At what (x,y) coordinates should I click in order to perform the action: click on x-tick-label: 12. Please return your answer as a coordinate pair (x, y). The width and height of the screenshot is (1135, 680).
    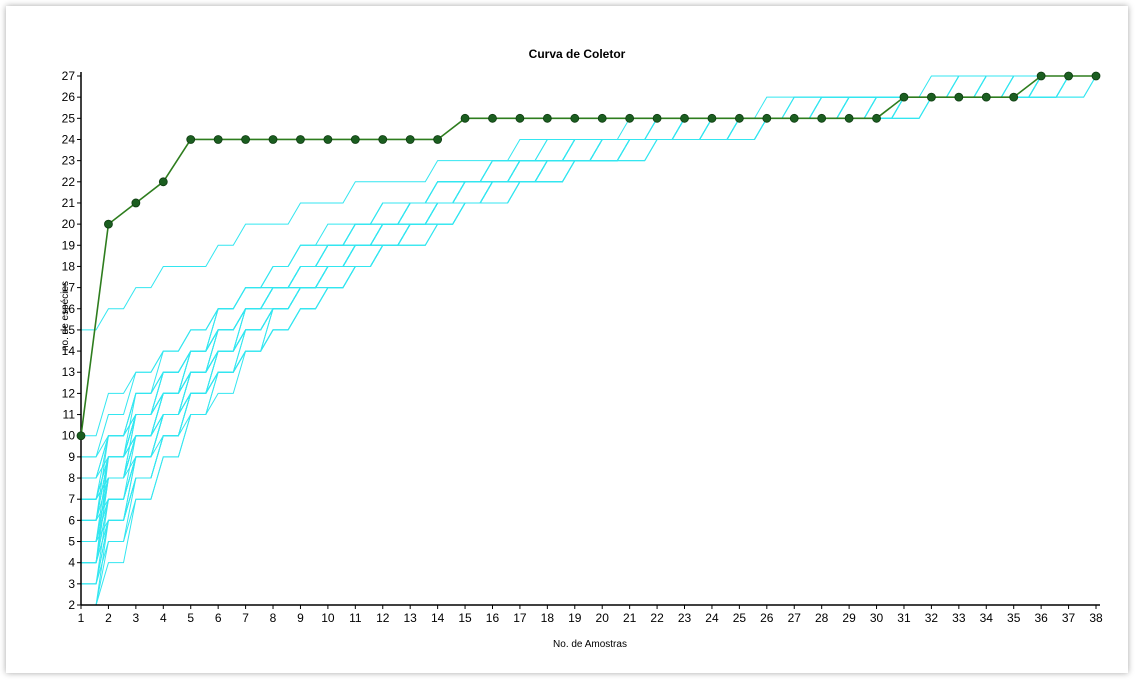
    Looking at the image, I should click on (383, 618).